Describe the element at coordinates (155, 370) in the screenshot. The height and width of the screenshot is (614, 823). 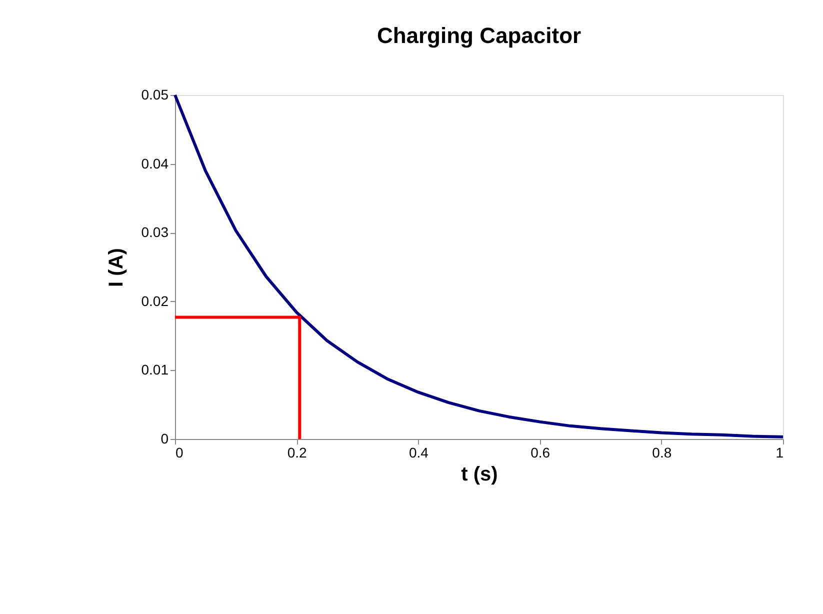
I see `y-tick-label: 0.01` at that location.